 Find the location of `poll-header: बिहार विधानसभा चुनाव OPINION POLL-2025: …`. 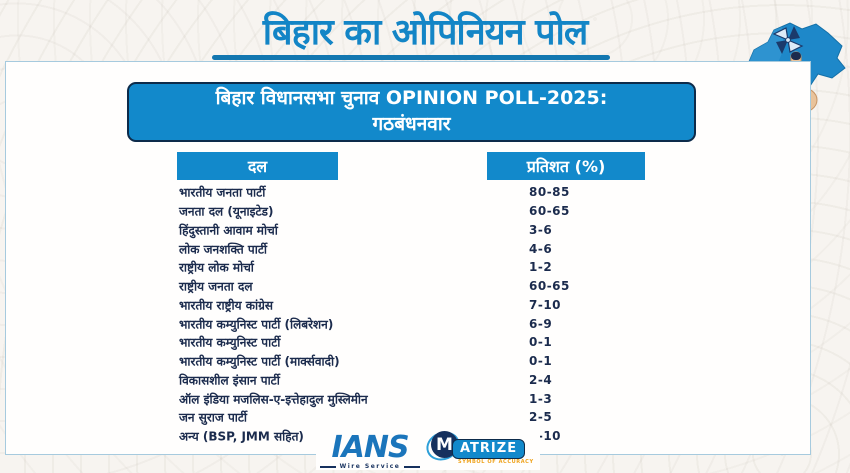

poll-header: बिहार विधानसभा चुनाव OPINION POLL-2025: … is located at coordinates (411, 112).